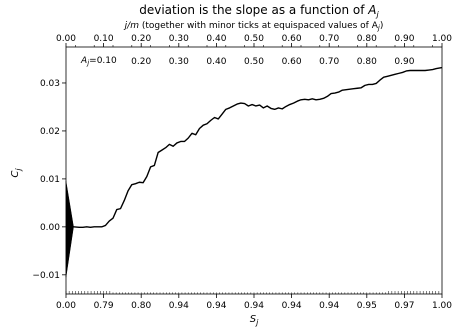 The image size is (455, 329). What do you see at coordinates (216, 306) in the screenshot?
I see `bottom-tick-label-4: 0.94` at bounding box center [216, 306].